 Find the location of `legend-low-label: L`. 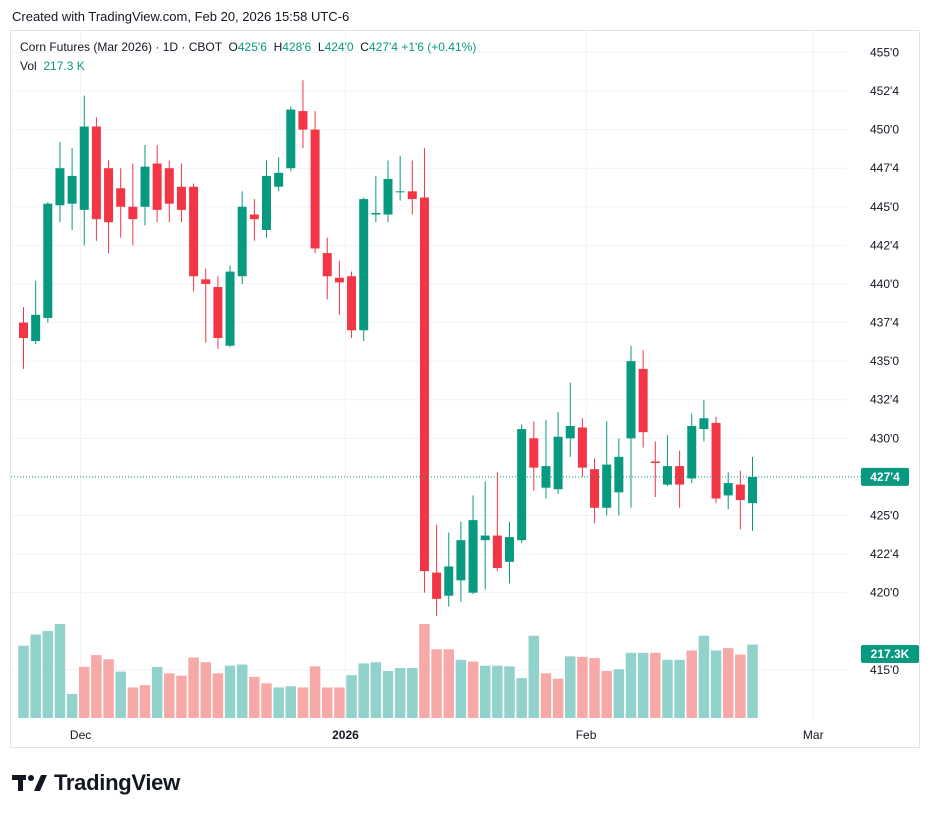

legend-low-label: L is located at coordinates (321, 47).